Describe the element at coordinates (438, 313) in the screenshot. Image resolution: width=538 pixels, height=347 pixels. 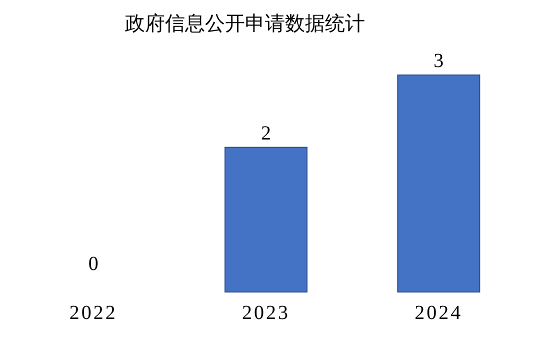
I see `x-tick-label: 2024` at that location.